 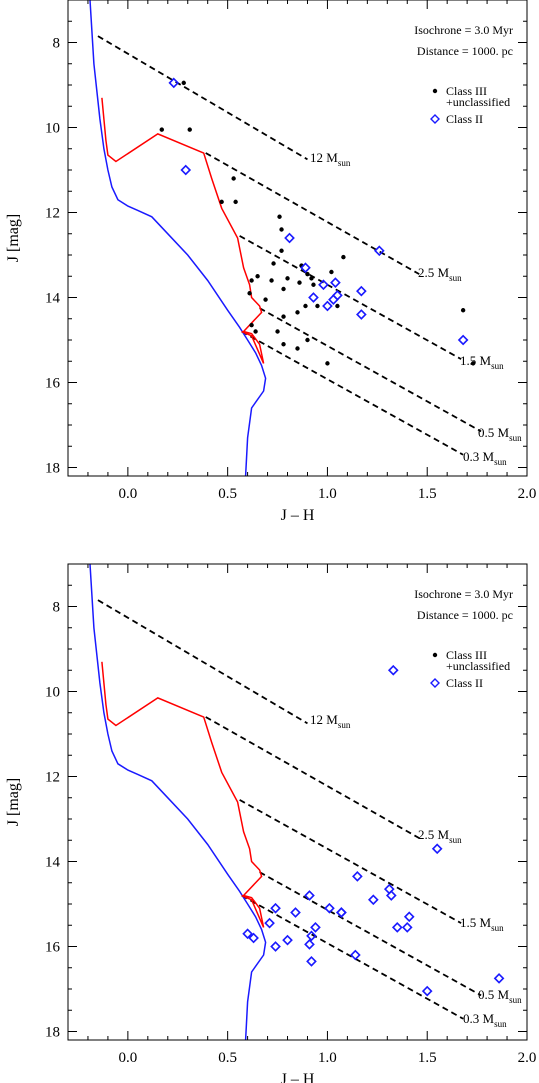 I want to click on mass-label: 0.5 Msun, so click(x=500, y=996).